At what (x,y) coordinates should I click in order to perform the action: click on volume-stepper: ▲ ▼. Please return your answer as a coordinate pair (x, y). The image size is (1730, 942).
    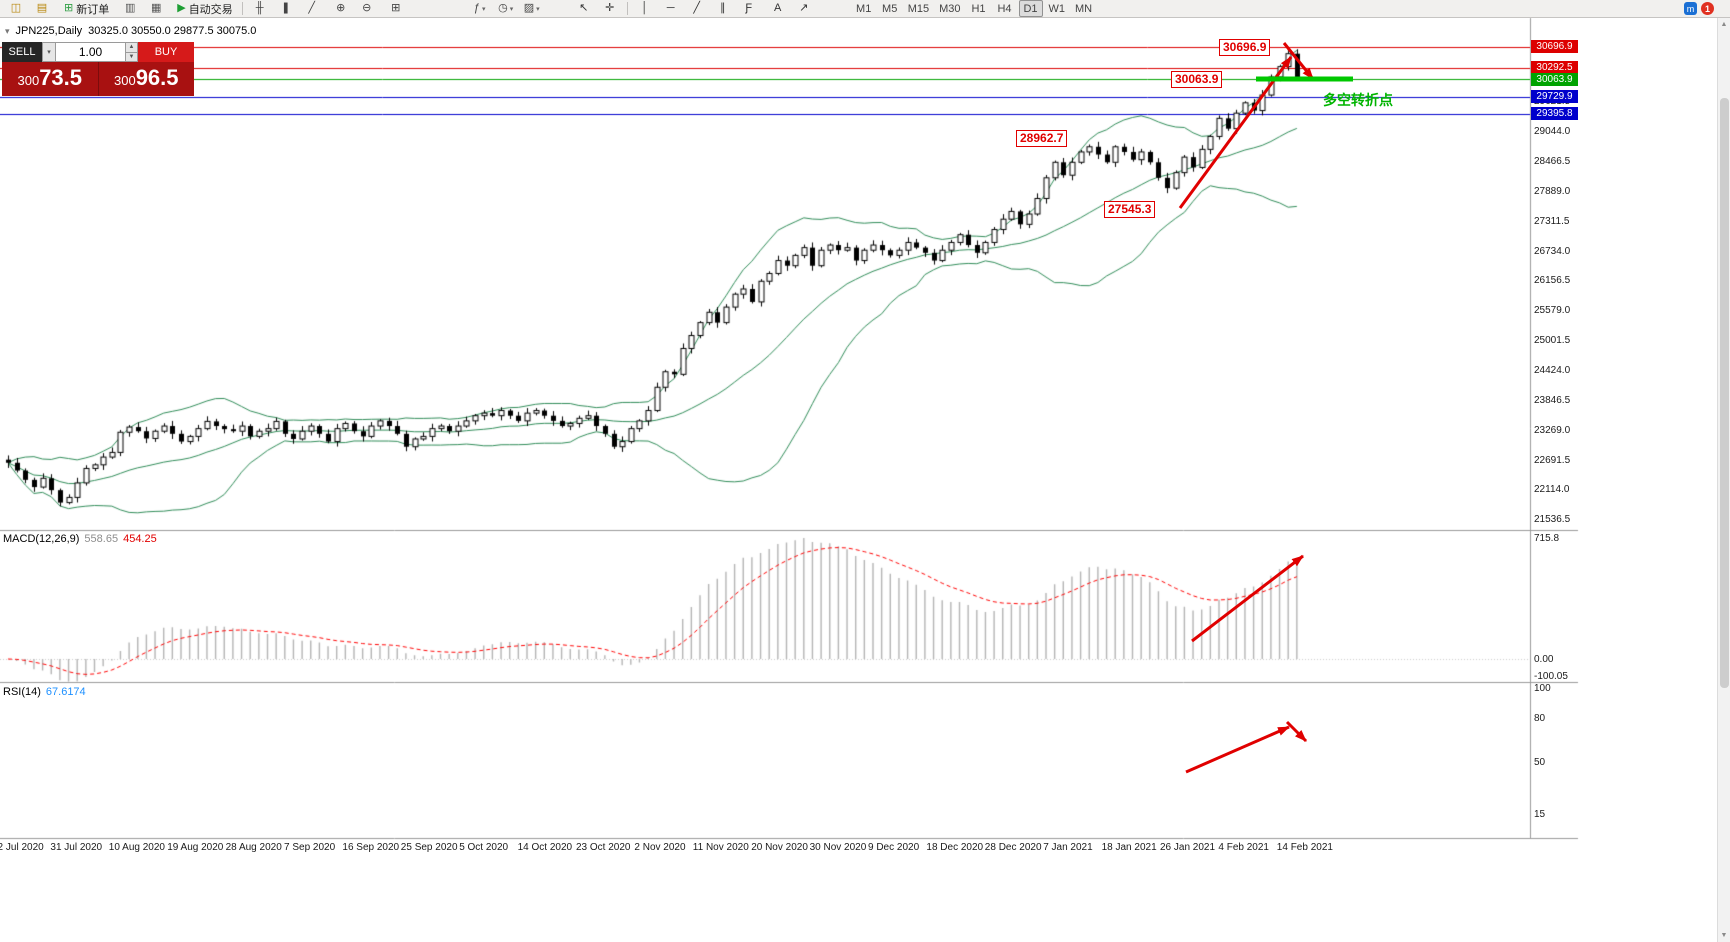
    Looking at the image, I should click on (131, 52).